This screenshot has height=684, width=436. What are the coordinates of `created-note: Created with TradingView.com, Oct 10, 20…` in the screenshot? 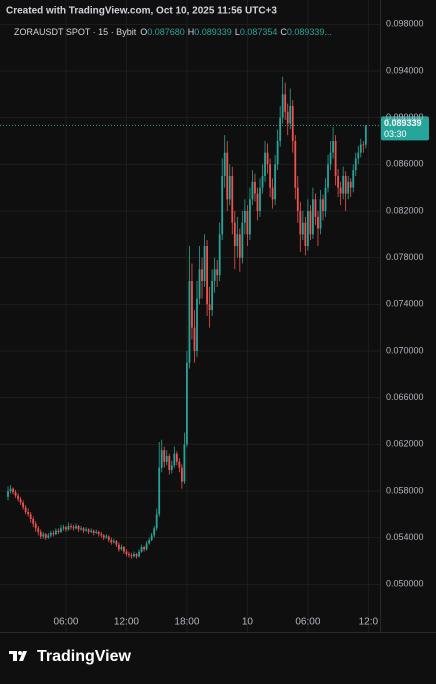 It's located at (141, 11).